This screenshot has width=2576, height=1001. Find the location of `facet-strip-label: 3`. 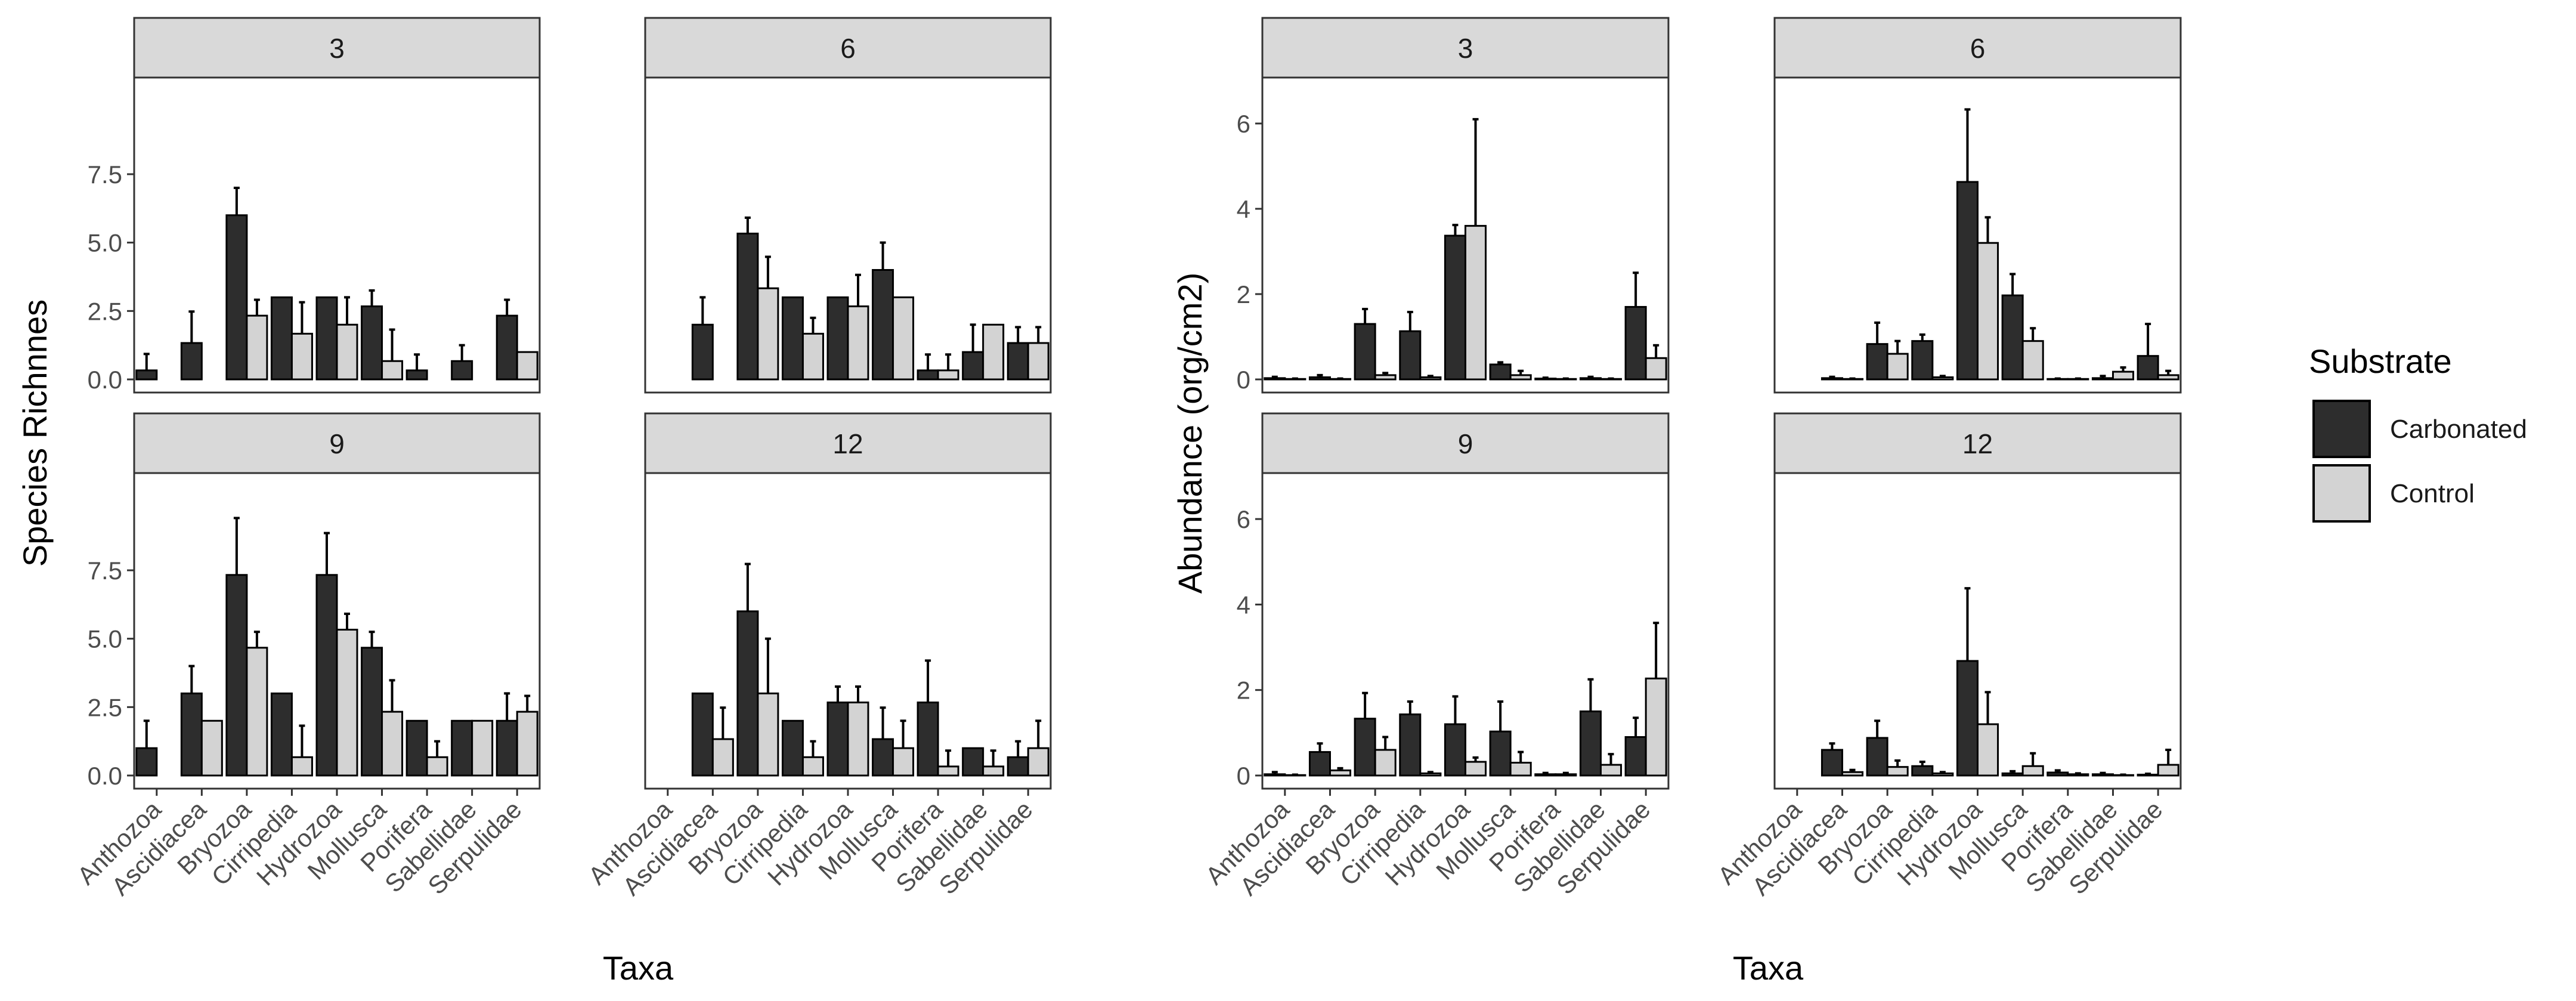

facet-strip-label: 3 is located at coordinates (337, 49).